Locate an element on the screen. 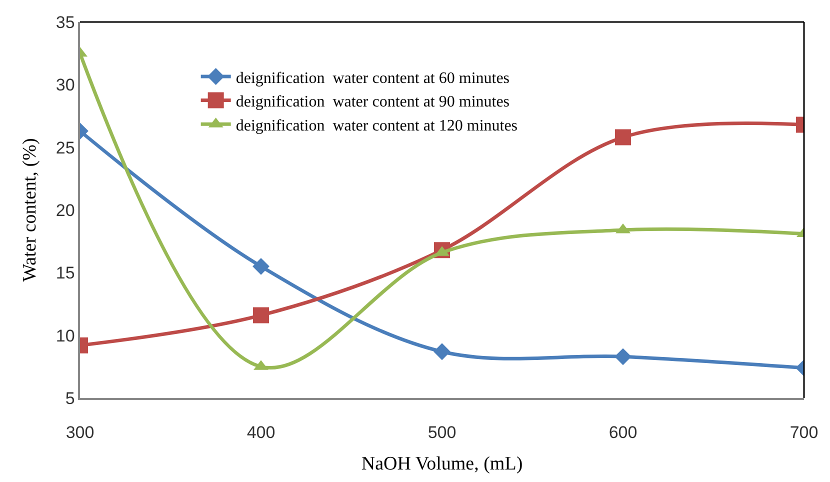 This screenshot has height=482, width=830. x-tick-label: 400 is located at coordinates (261, 432).